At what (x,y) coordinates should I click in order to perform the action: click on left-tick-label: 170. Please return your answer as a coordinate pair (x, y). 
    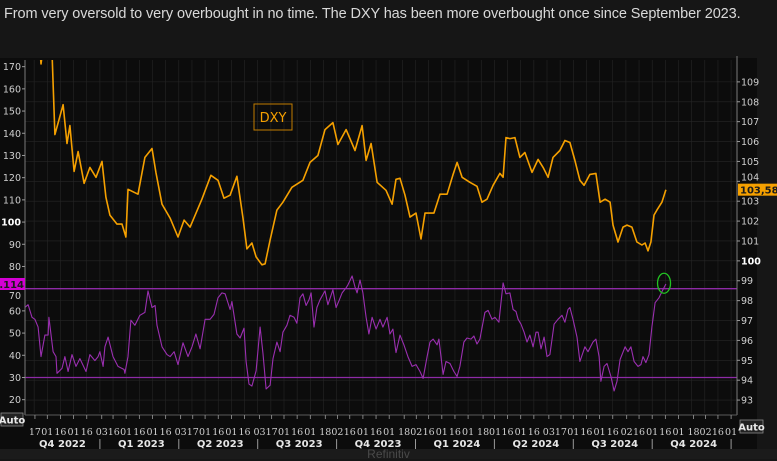
    Looking at the image, I should click on (12, 67).